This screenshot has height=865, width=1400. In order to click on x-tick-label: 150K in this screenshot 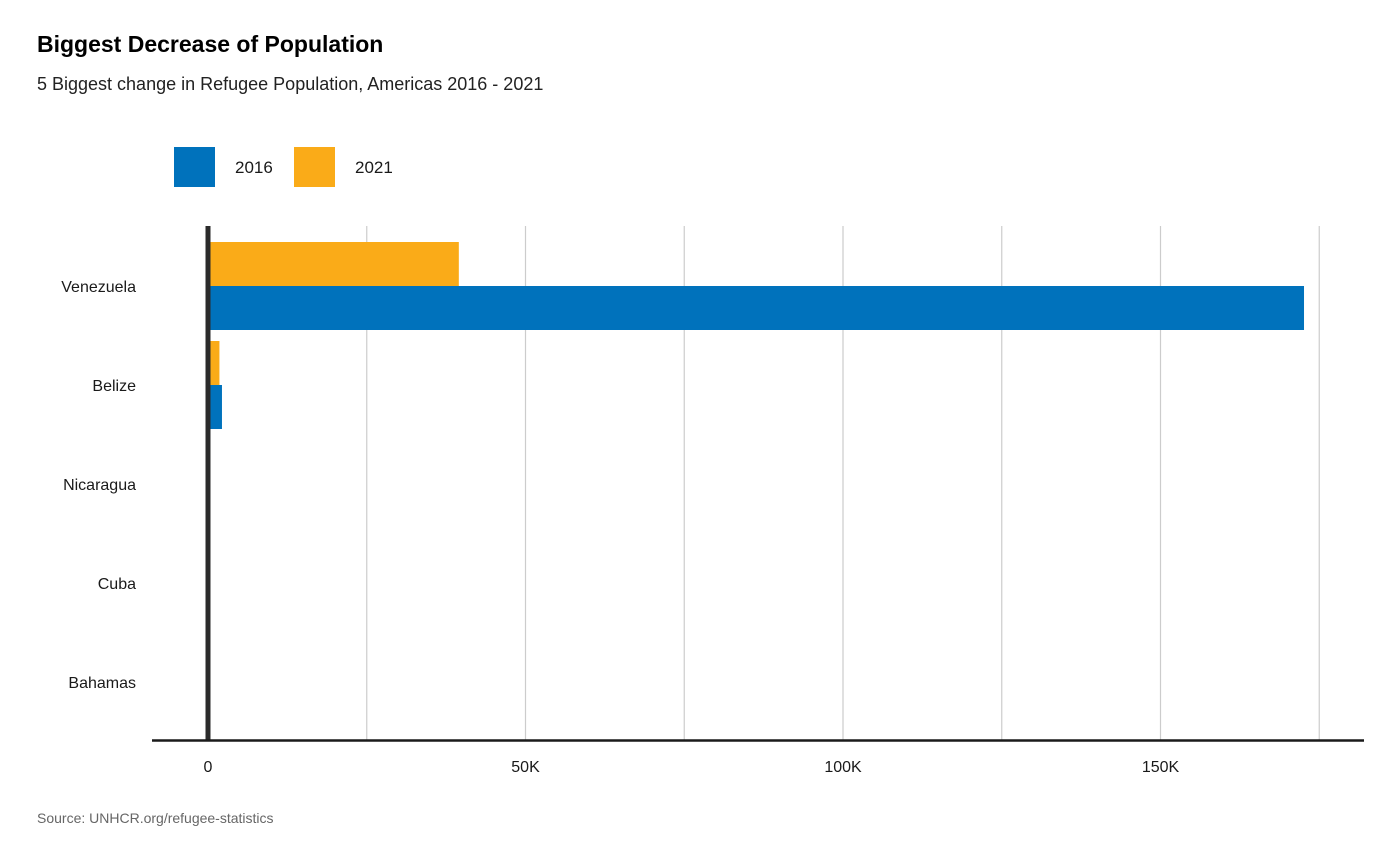, I will do `click(1161, 767)`.